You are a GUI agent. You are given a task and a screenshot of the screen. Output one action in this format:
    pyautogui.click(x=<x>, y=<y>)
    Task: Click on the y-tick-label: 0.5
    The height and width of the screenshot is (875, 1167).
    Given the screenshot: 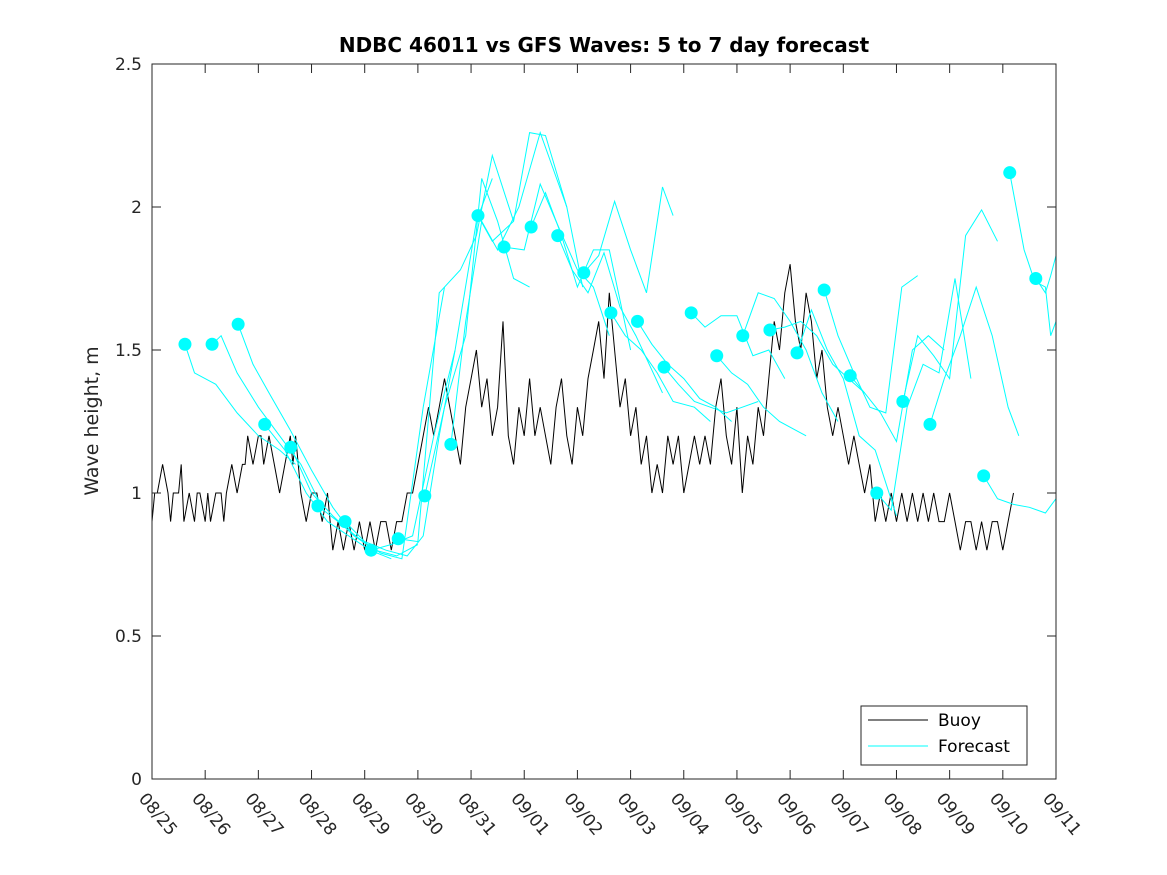 What is the action you would take?
    pyautogui.click(x=128, y=637)
    